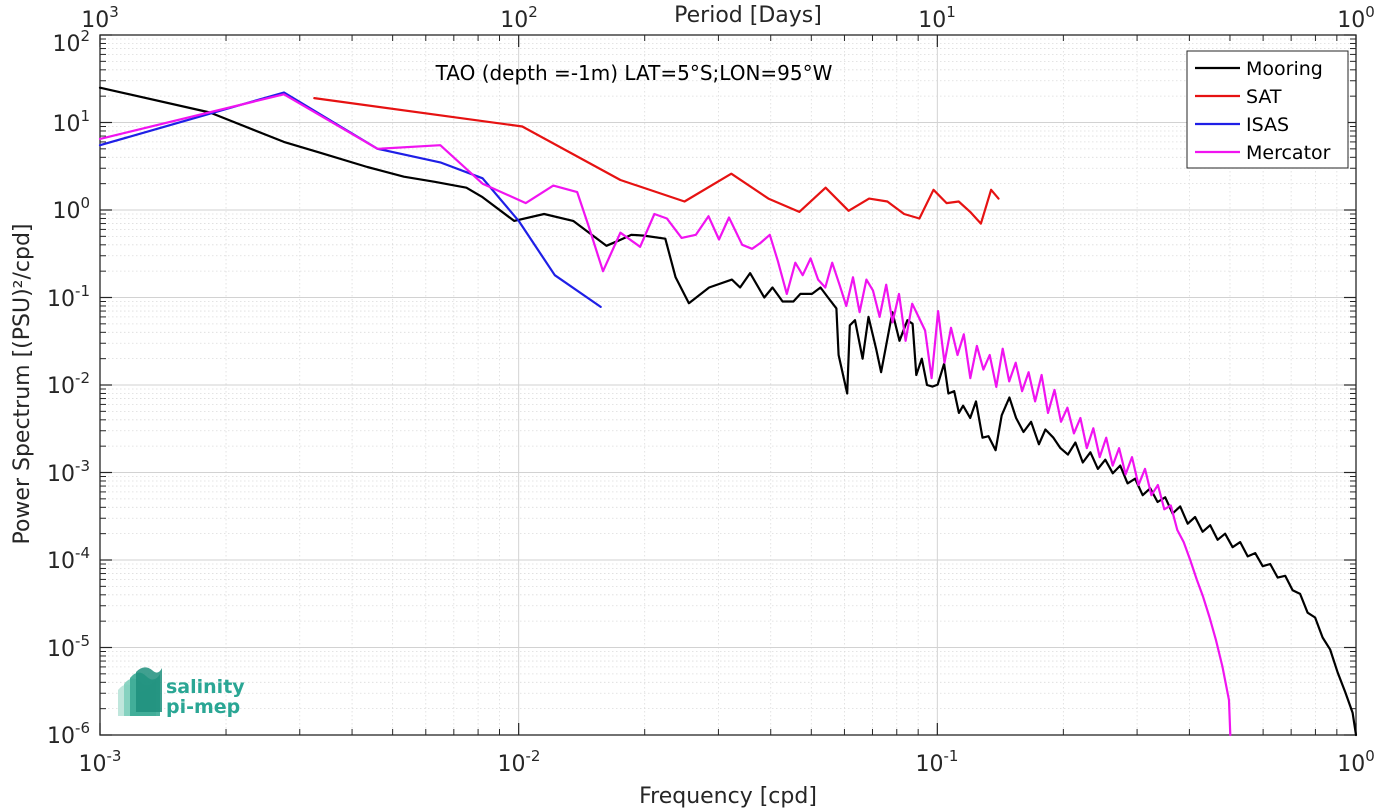 Image resolution: width=1383 pixels, height=809 pixels. What do you see at coordinates (1288, 153) in the screenshot?
I see `legend-label-mercator: Mercator` at bounding box center [1288, 153].